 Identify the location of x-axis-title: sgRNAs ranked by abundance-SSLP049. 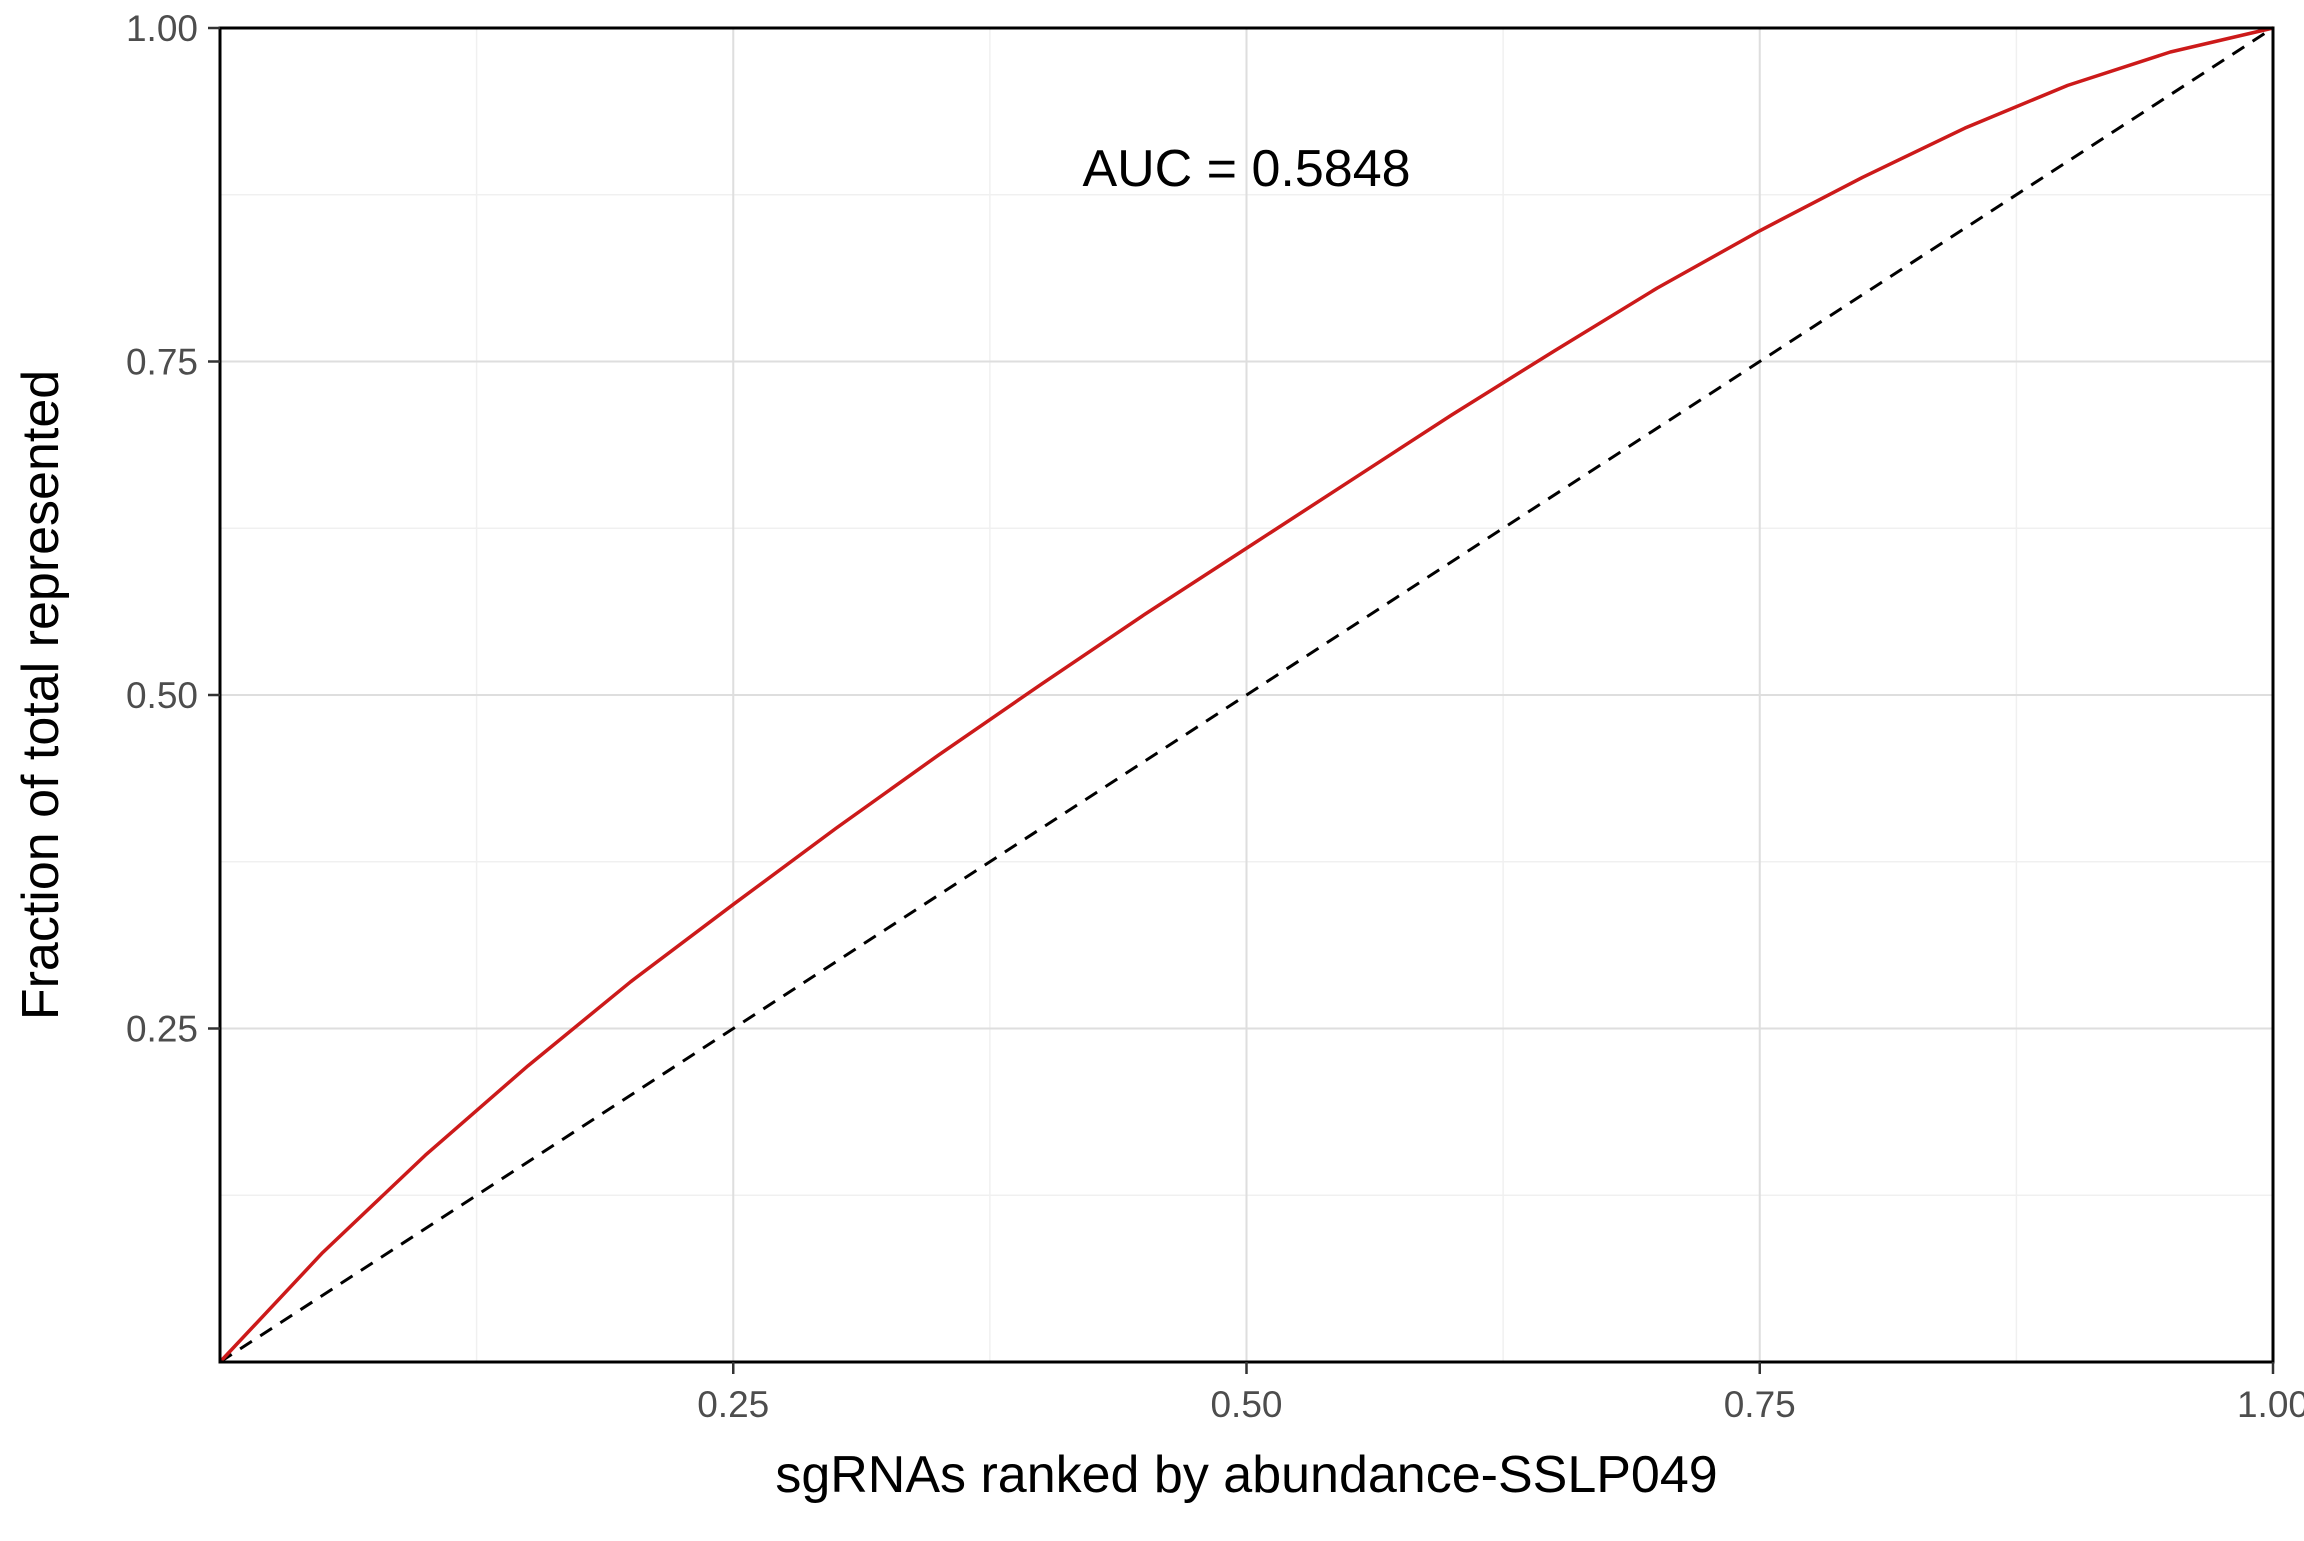
(1246, 1475).